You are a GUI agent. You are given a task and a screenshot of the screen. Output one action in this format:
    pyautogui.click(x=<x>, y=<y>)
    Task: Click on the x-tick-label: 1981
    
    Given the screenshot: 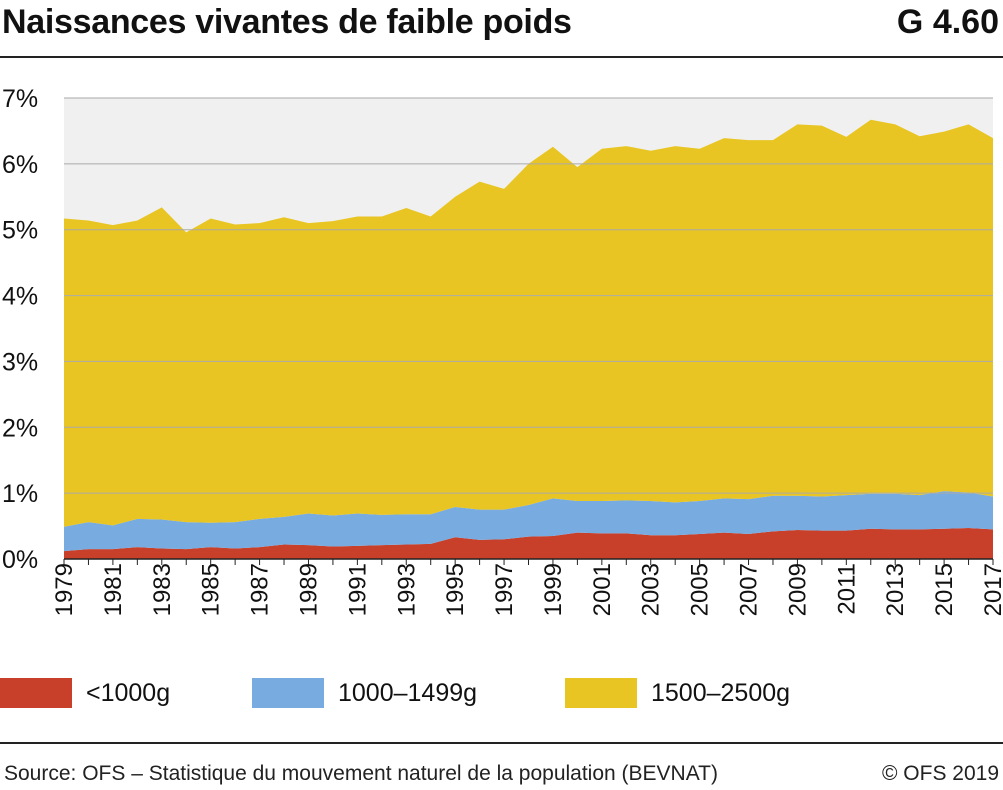 What is the action you would take?
    pyautogui.click(x=113, y=589)
    